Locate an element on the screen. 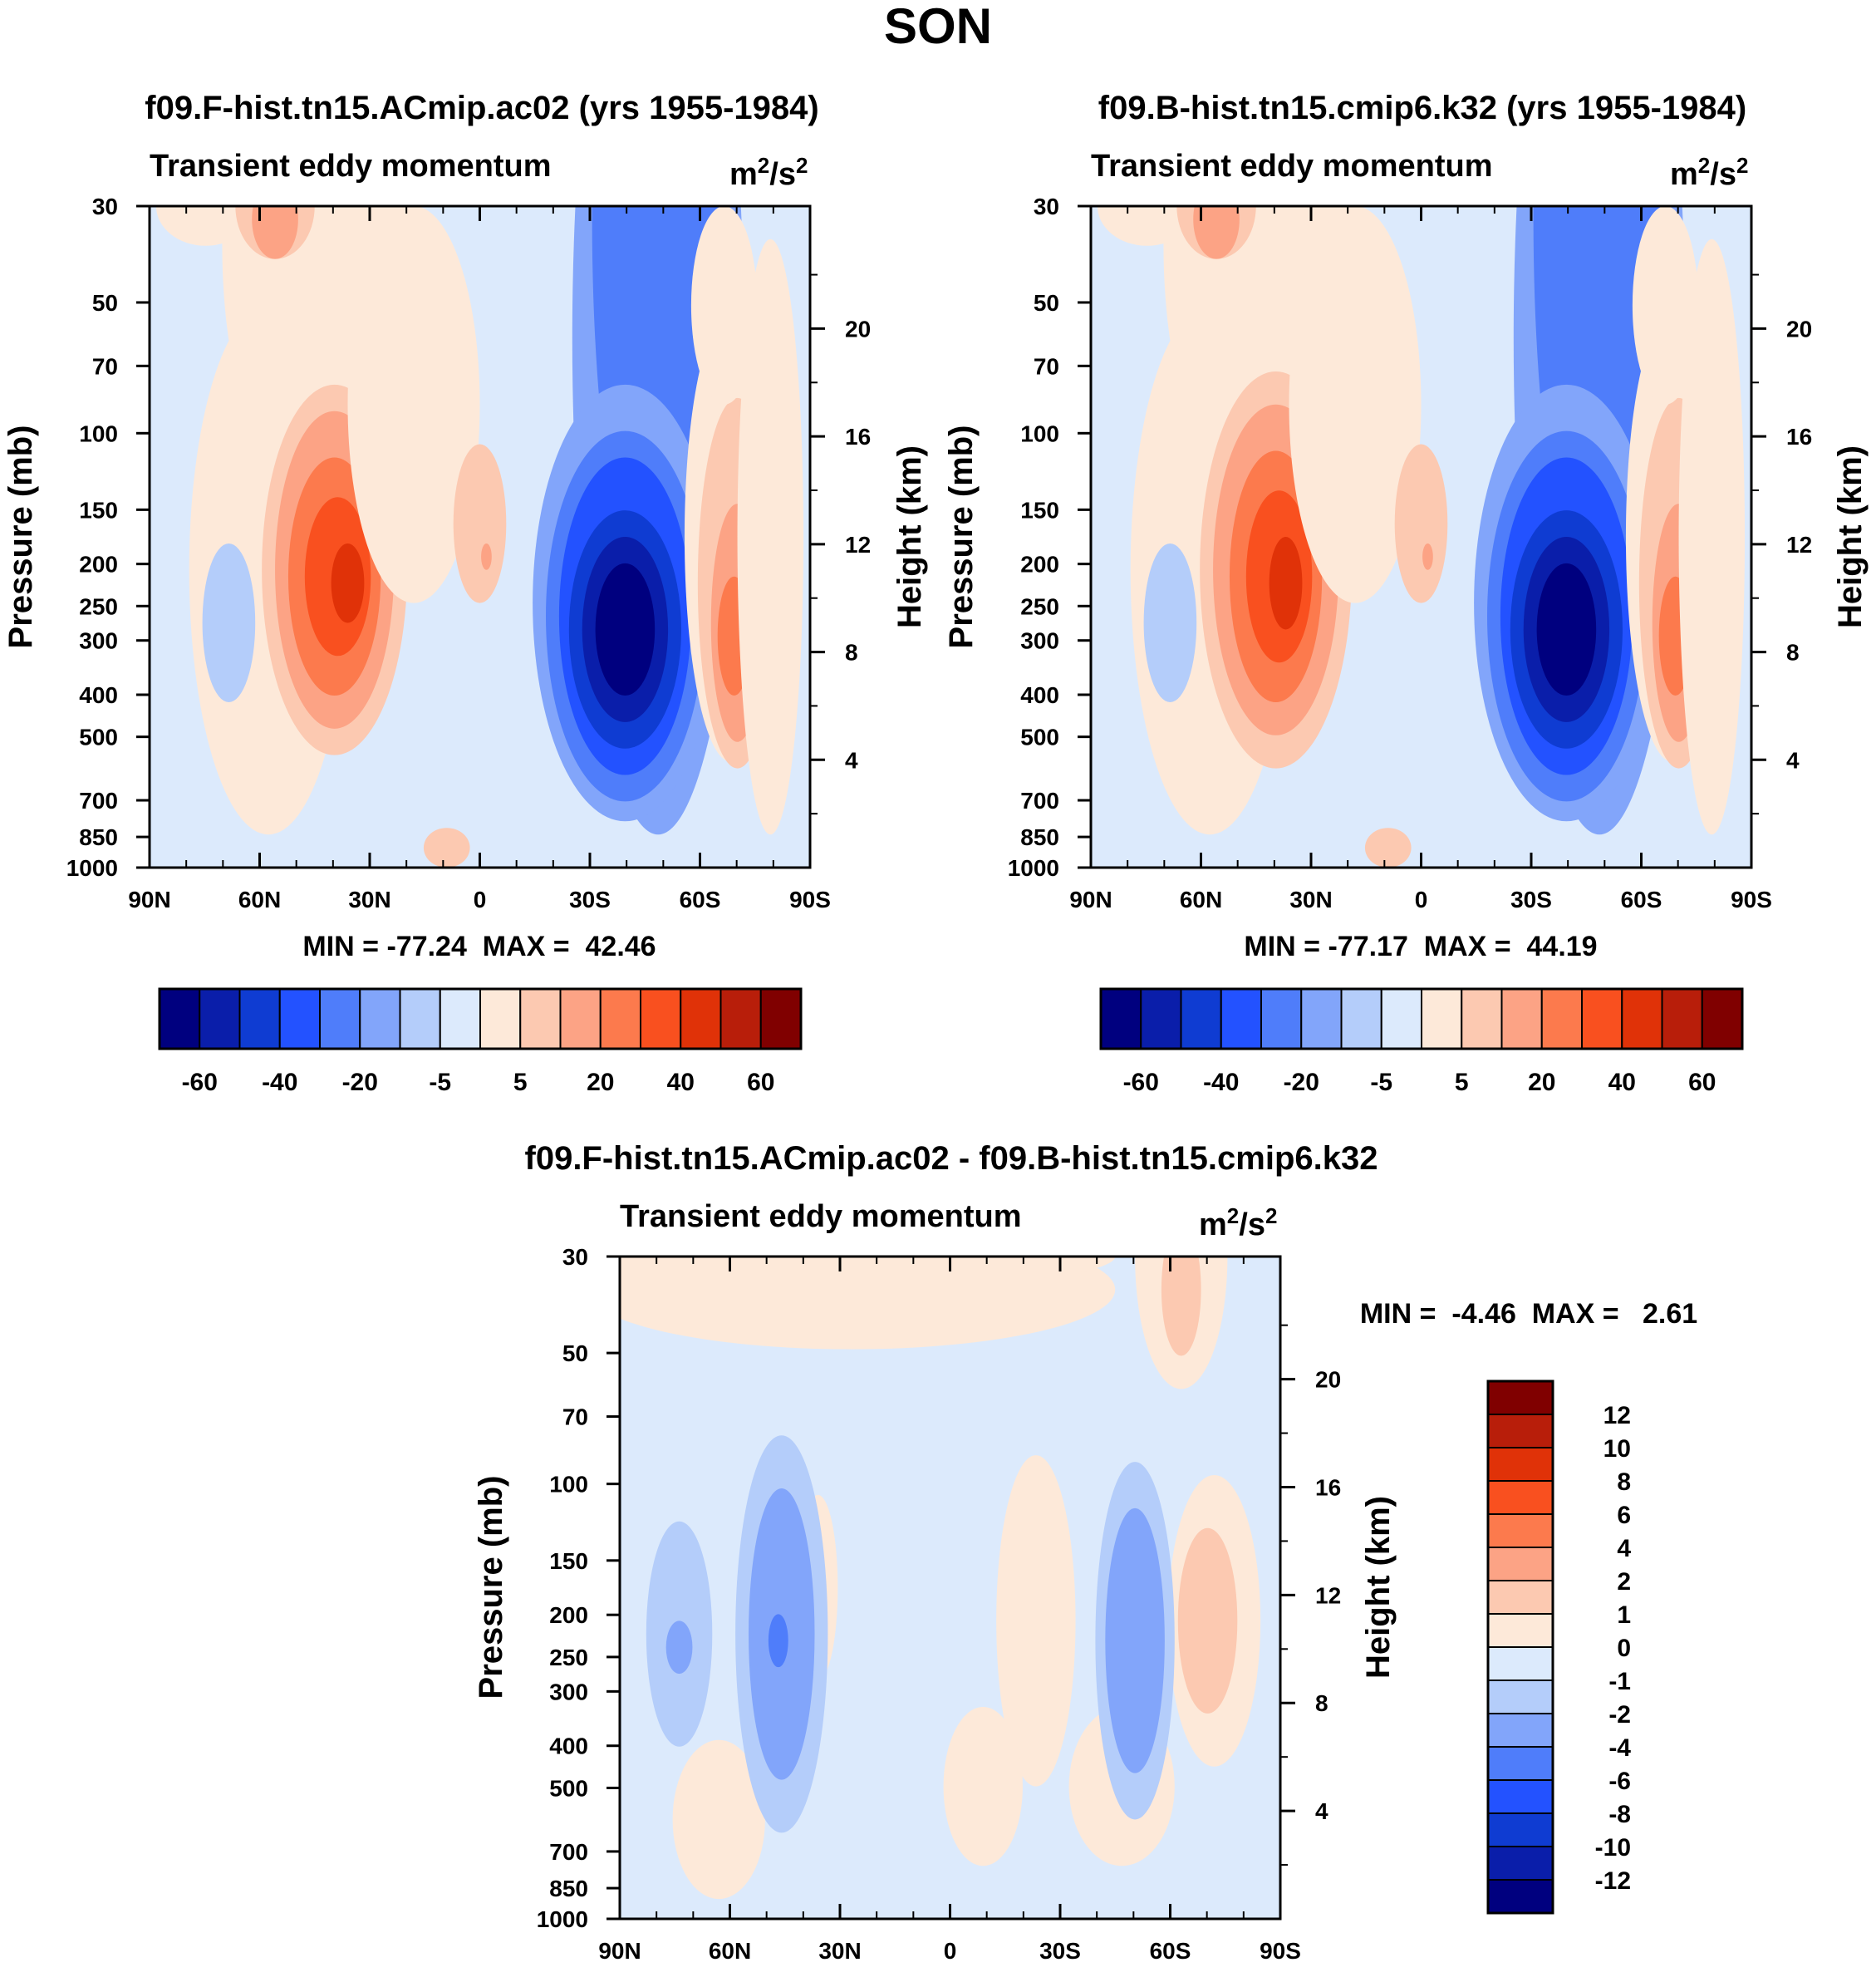  panel-model-colorbar: -60 -40 -20 -5 5 20 40 60 is located at coordinates (480, 1041).